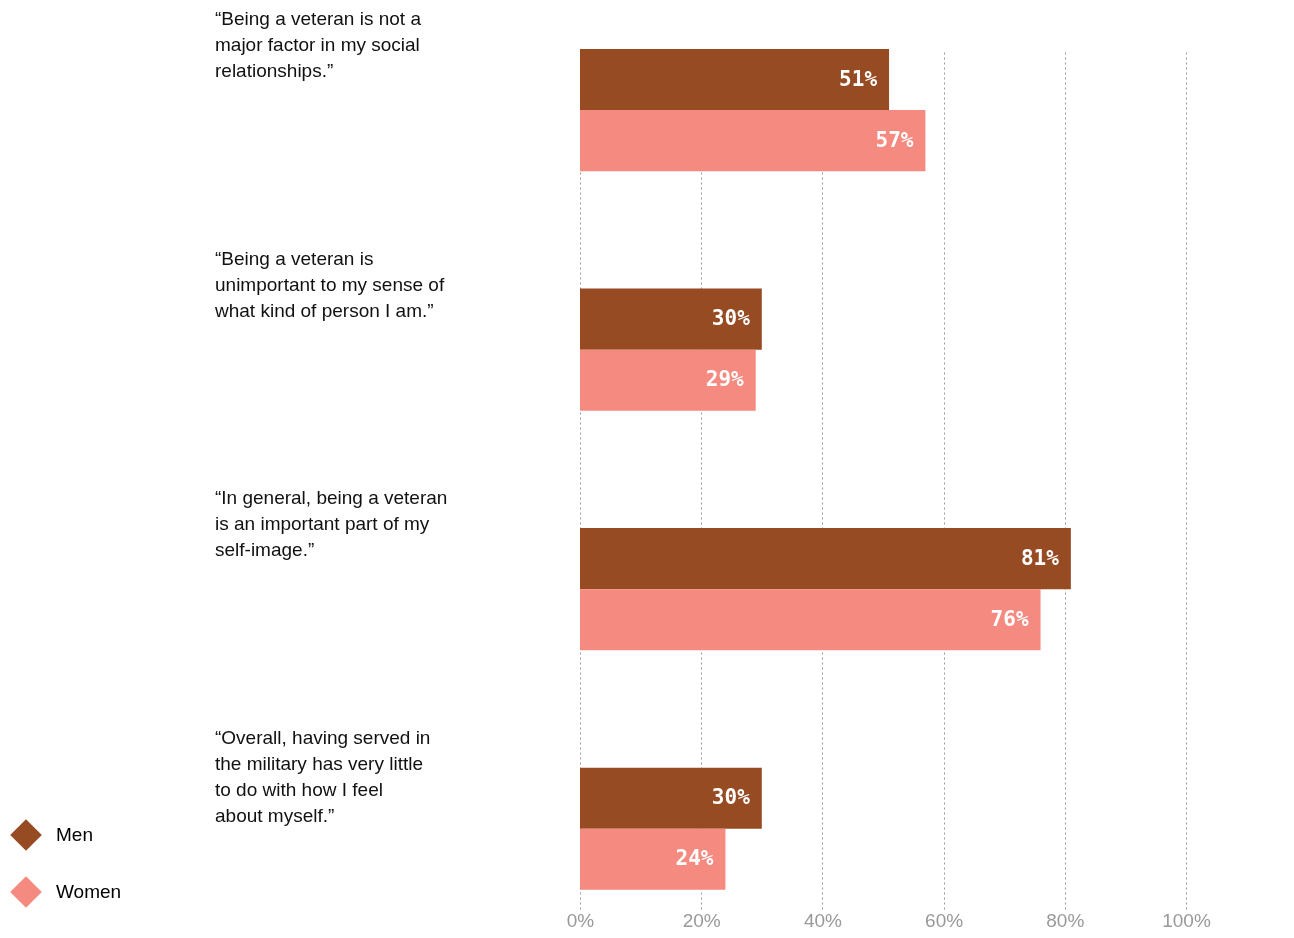  What do you see at coordinates (318, 45) in the screenshot?
I see `y-tick-label: “Being a veteran is not a major factor in my social relationships.”` at bounding box center [318, 45].